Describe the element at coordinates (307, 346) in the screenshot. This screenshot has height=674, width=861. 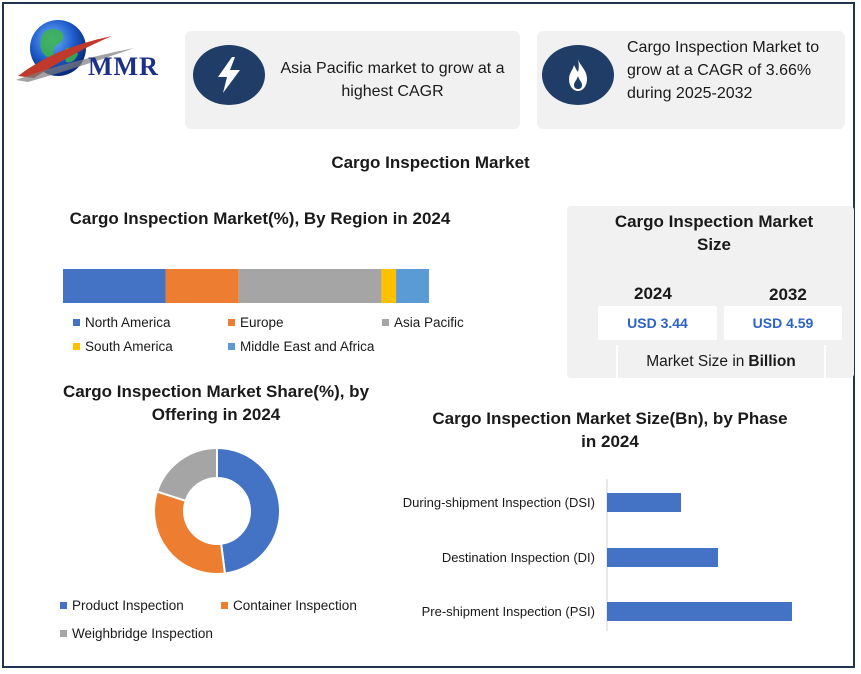
I see `legend-label: Middle East and Africa` at that location.